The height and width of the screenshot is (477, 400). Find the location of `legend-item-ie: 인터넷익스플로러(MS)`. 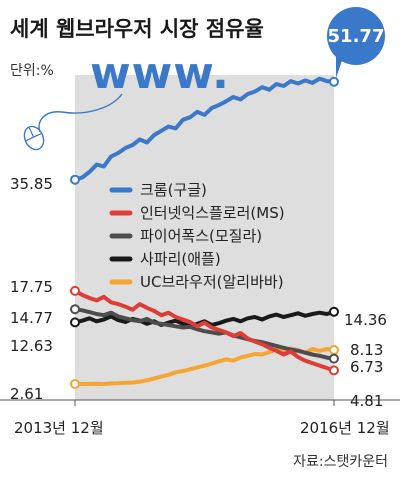

legend-item-ie: 인터넷익스플로러(MS) is located at coordinates (197, 213).